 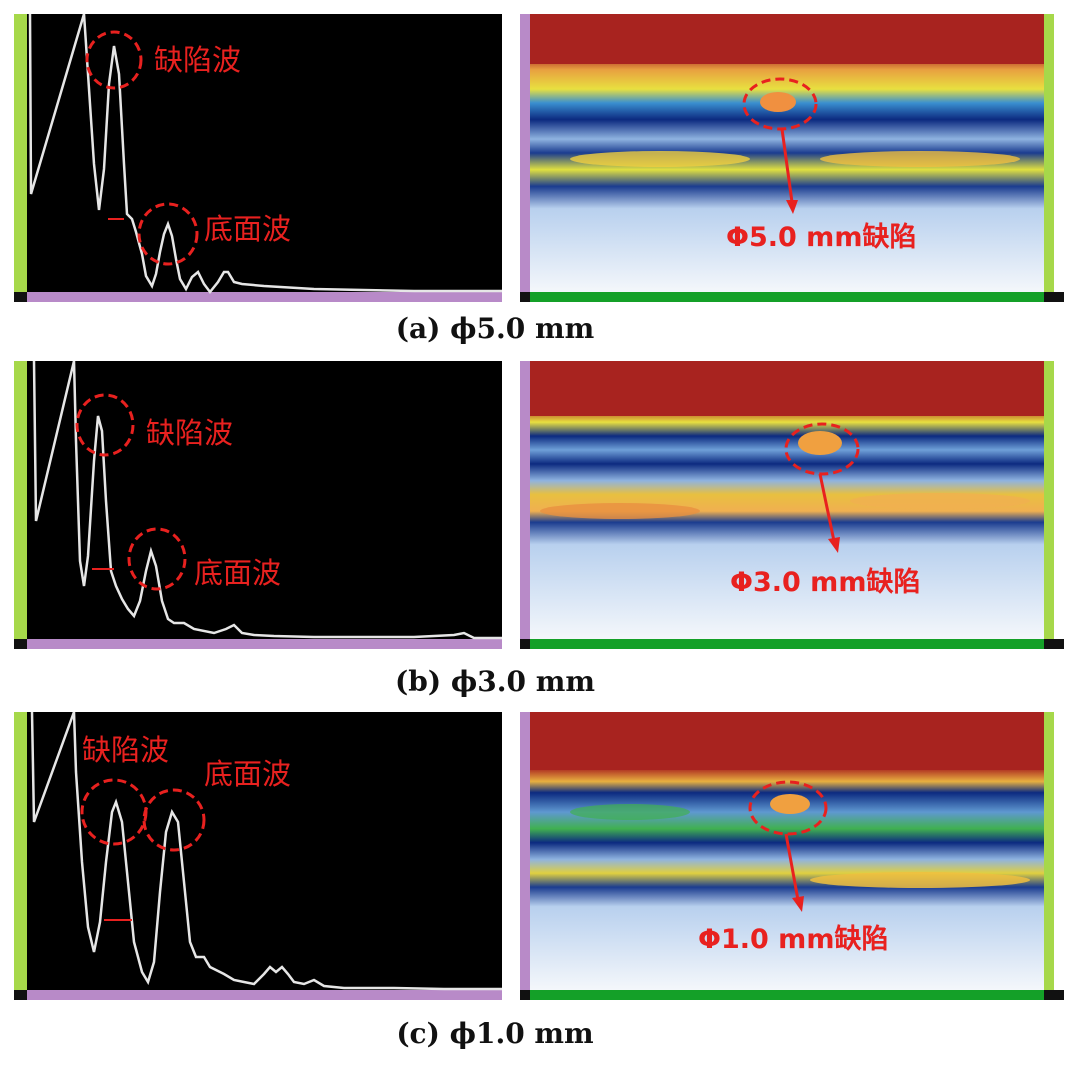 I want to click on defect-size-label: Φ1.0 mm缺陷, so click(x=793, y=939).